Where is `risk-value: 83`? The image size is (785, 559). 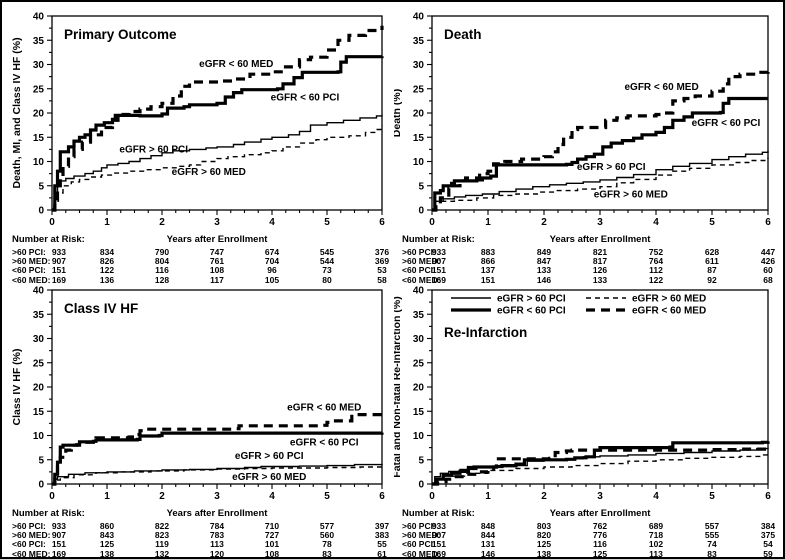
risk-value: 83 is located at coordinates (712, 553).